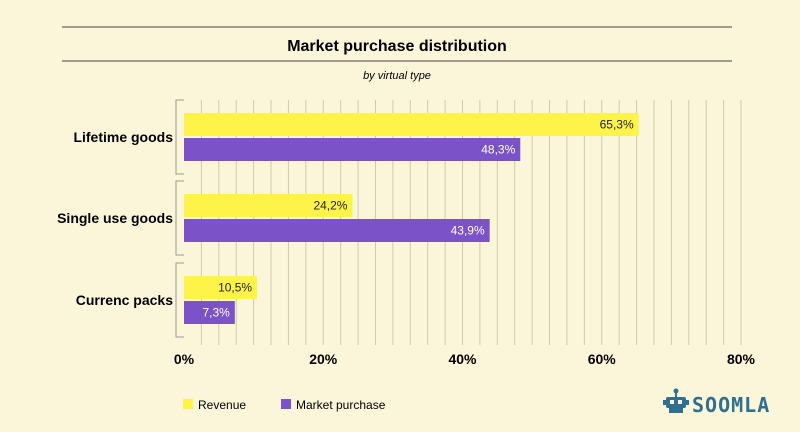 This screenshot has height=432, width=800. I want to click on data-label: 24,2%, so click(330, 206).